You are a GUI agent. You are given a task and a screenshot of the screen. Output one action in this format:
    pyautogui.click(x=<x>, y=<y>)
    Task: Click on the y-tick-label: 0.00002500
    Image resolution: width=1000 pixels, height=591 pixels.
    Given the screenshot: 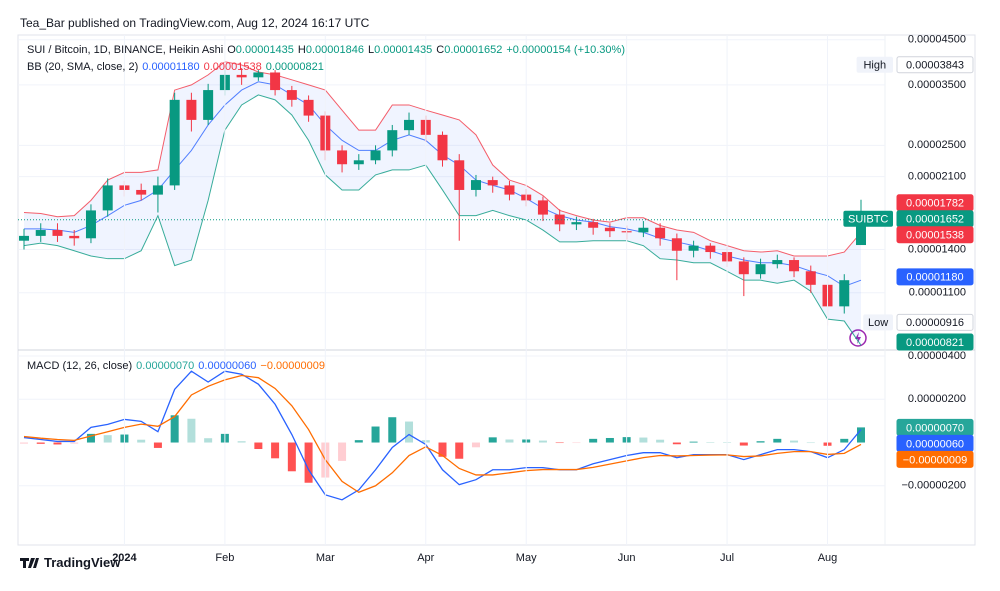 What is the action you would take?
    pyautogui.click(x=937, y=145)
    